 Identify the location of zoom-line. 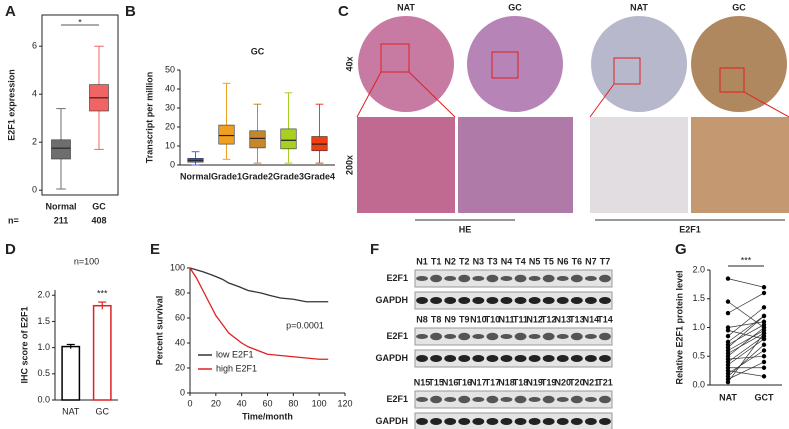
(369, 94).